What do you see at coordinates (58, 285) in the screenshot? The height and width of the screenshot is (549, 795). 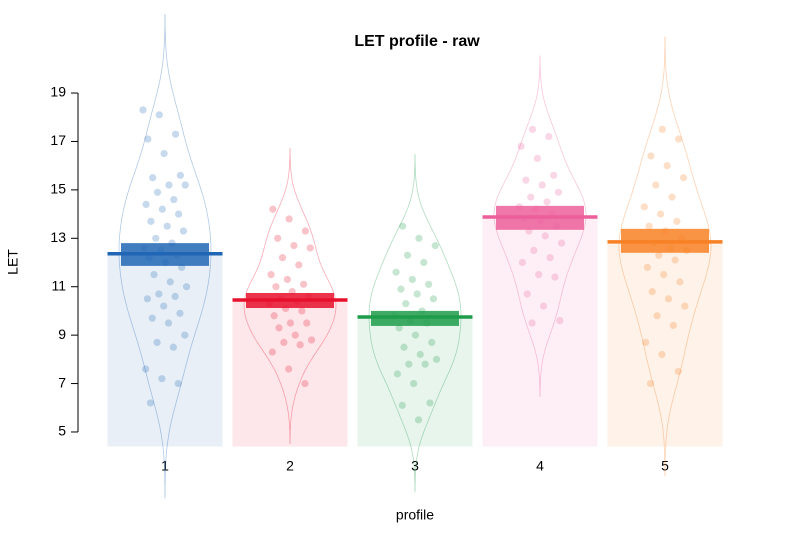 I see `y-tick-label: 11` at bounding box center [58, 285].